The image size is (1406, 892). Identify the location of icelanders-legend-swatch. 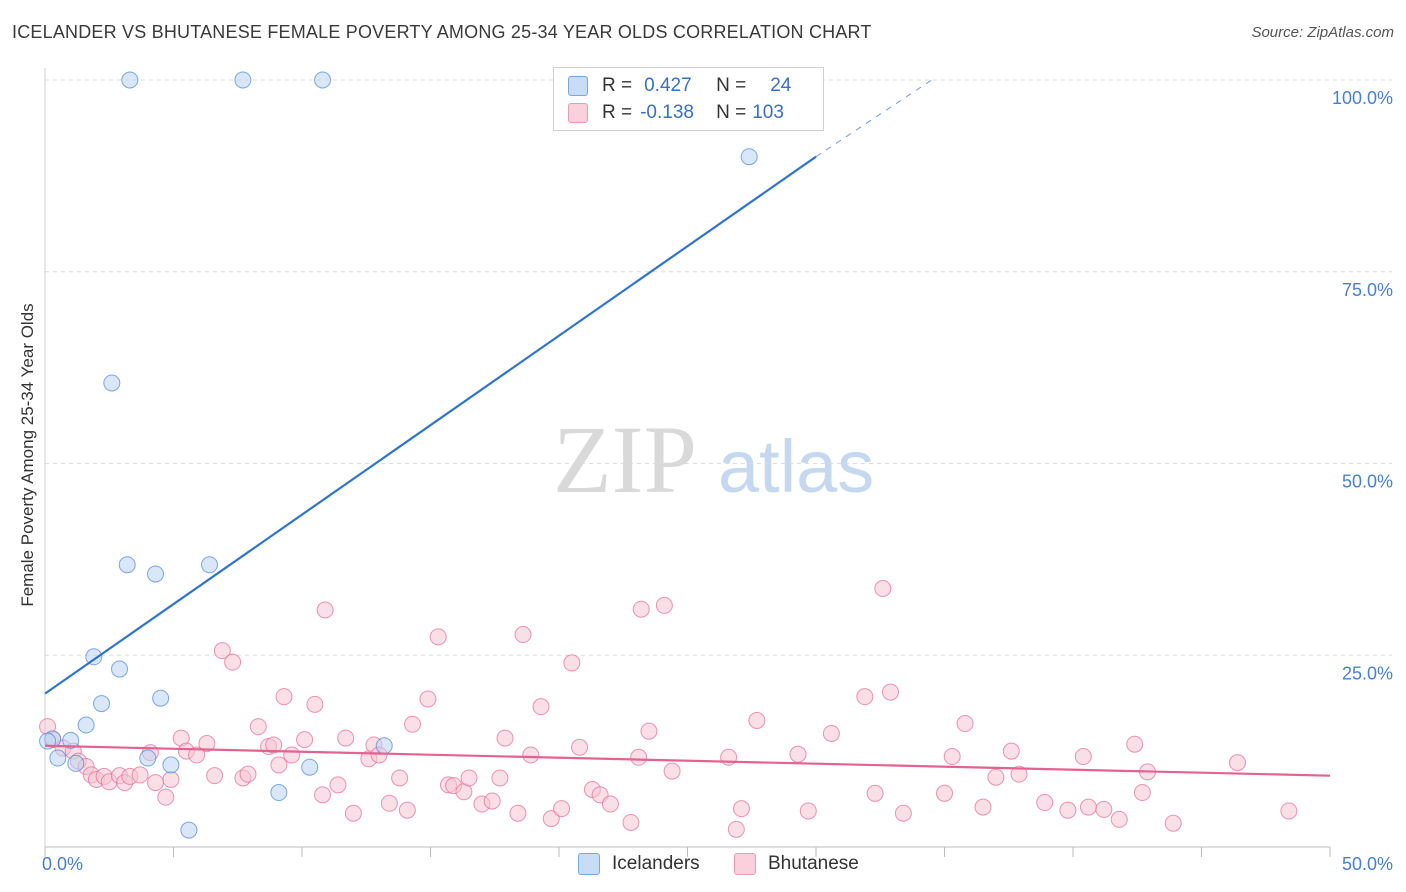
(589, 864).